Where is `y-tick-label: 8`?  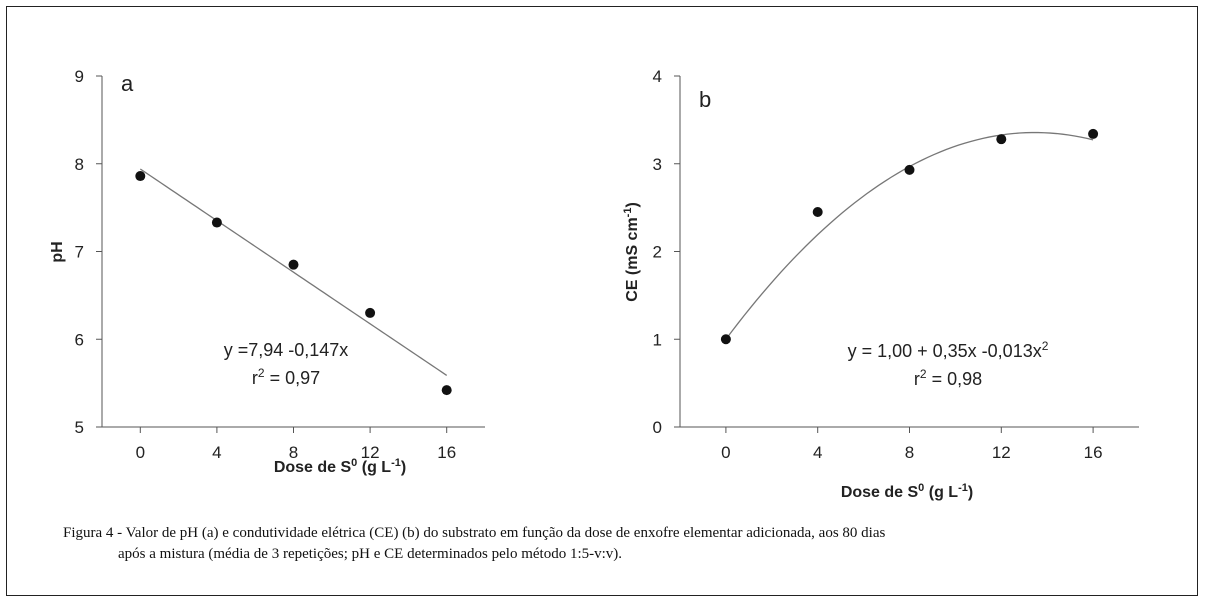
y-tick-label: 8 is located at coordinates (79, 164).